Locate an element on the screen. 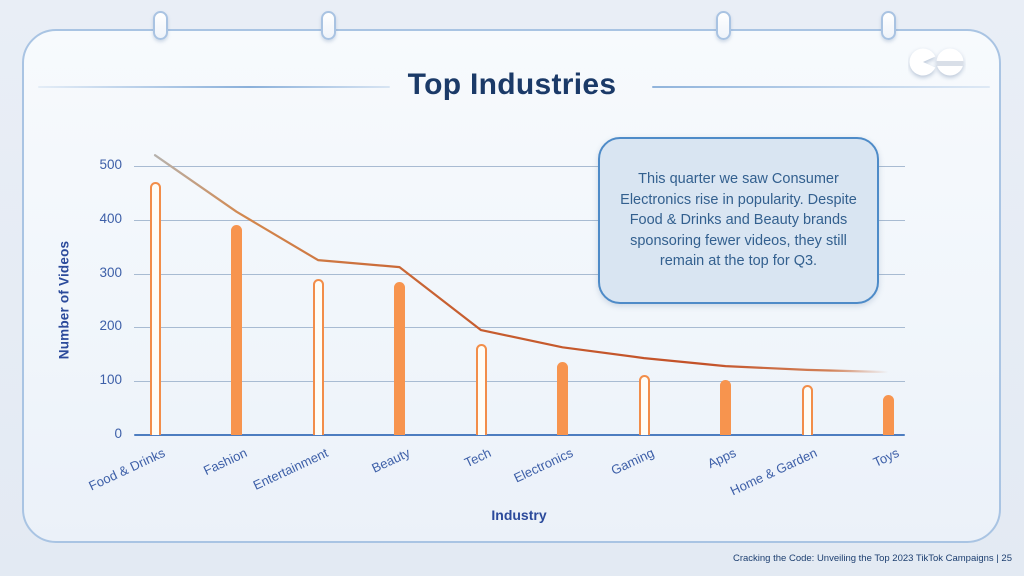  y-tick-label-200: 200 is located at coordinates (110, 326).